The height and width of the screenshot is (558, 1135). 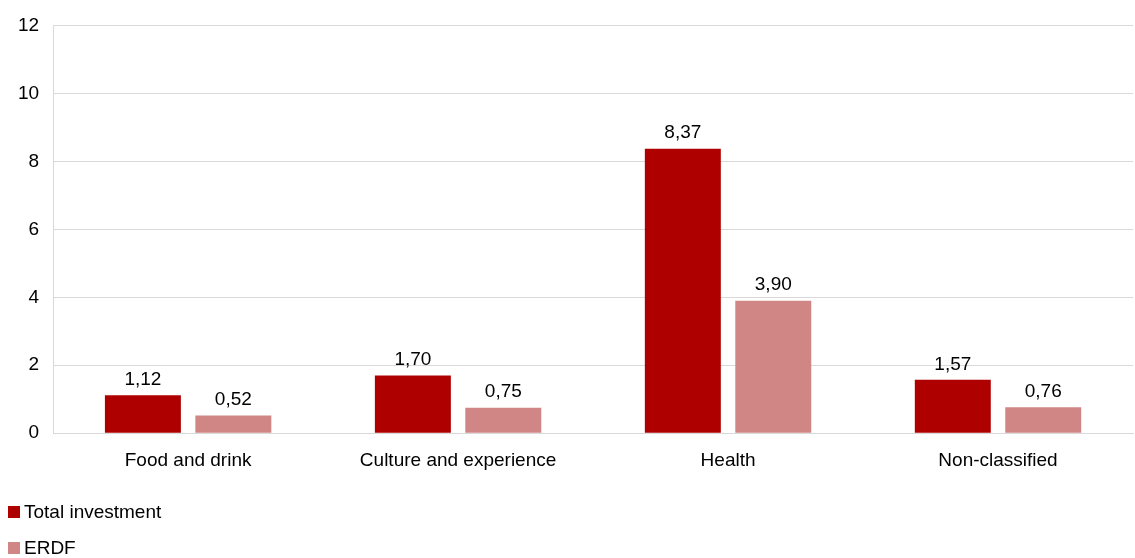 What do you see at coordinates (503, 391) in the screenshot?
I see `data-label: 0,75` at bounding box center [503, 391].